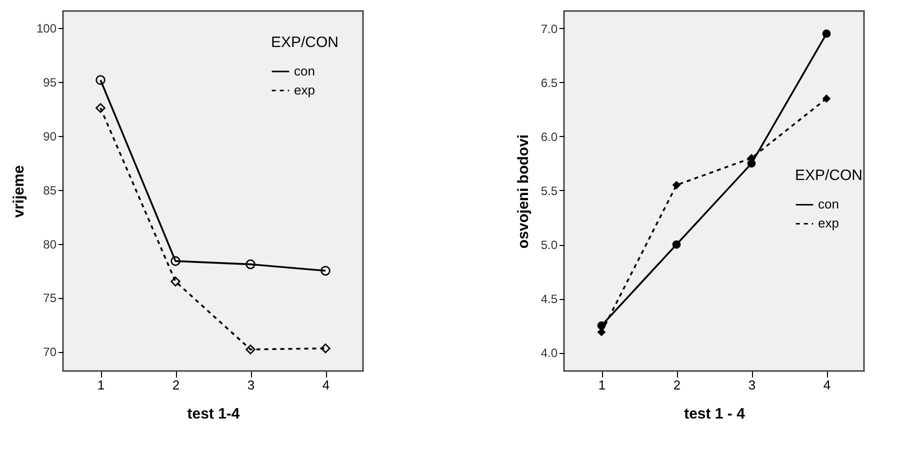  Describe the element at coordinates (549, 191) in the screenshot. I see `y-tick-label: 5.5` at that location.